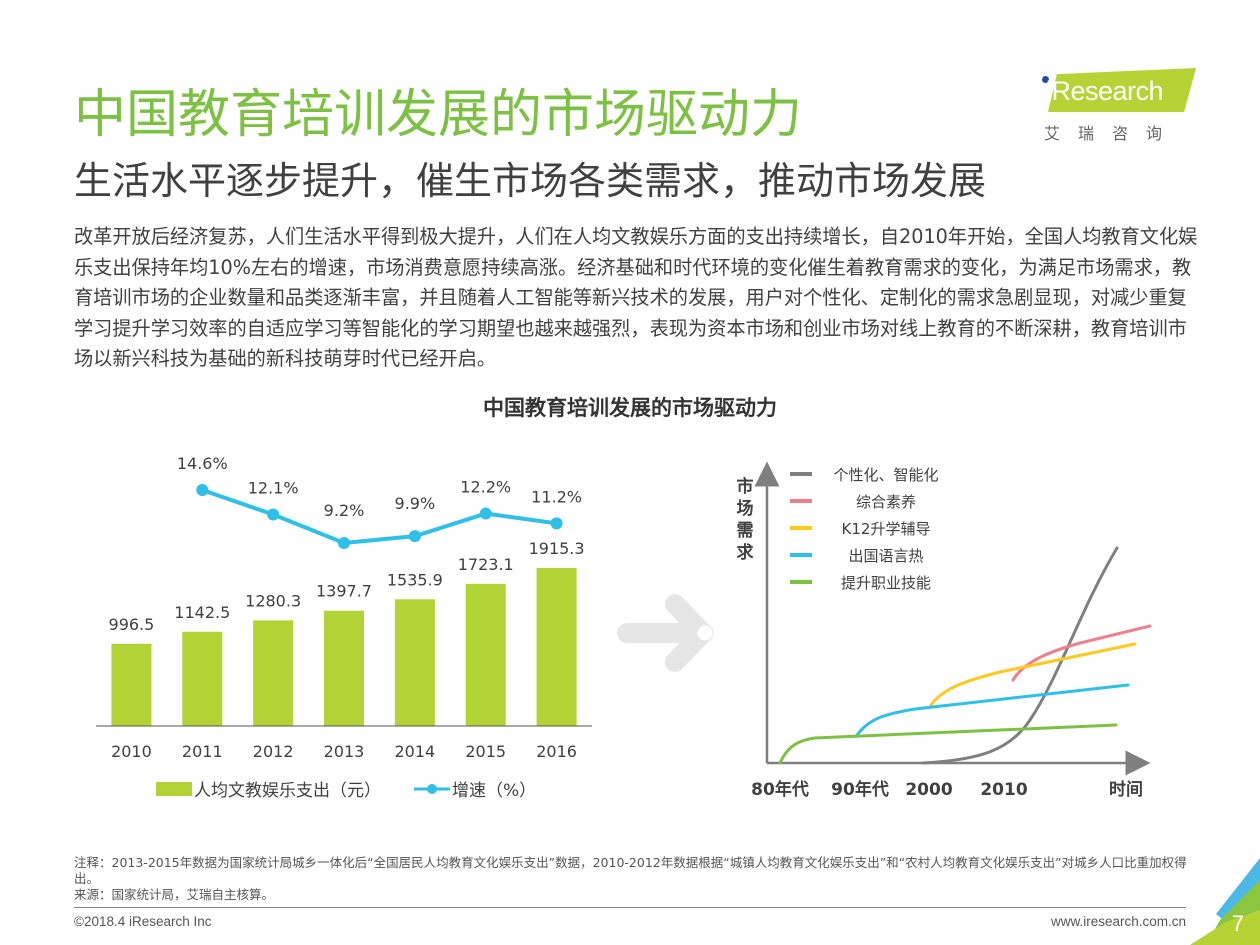  I want to click on x-tick-2010: 2010, so click(131, 751).